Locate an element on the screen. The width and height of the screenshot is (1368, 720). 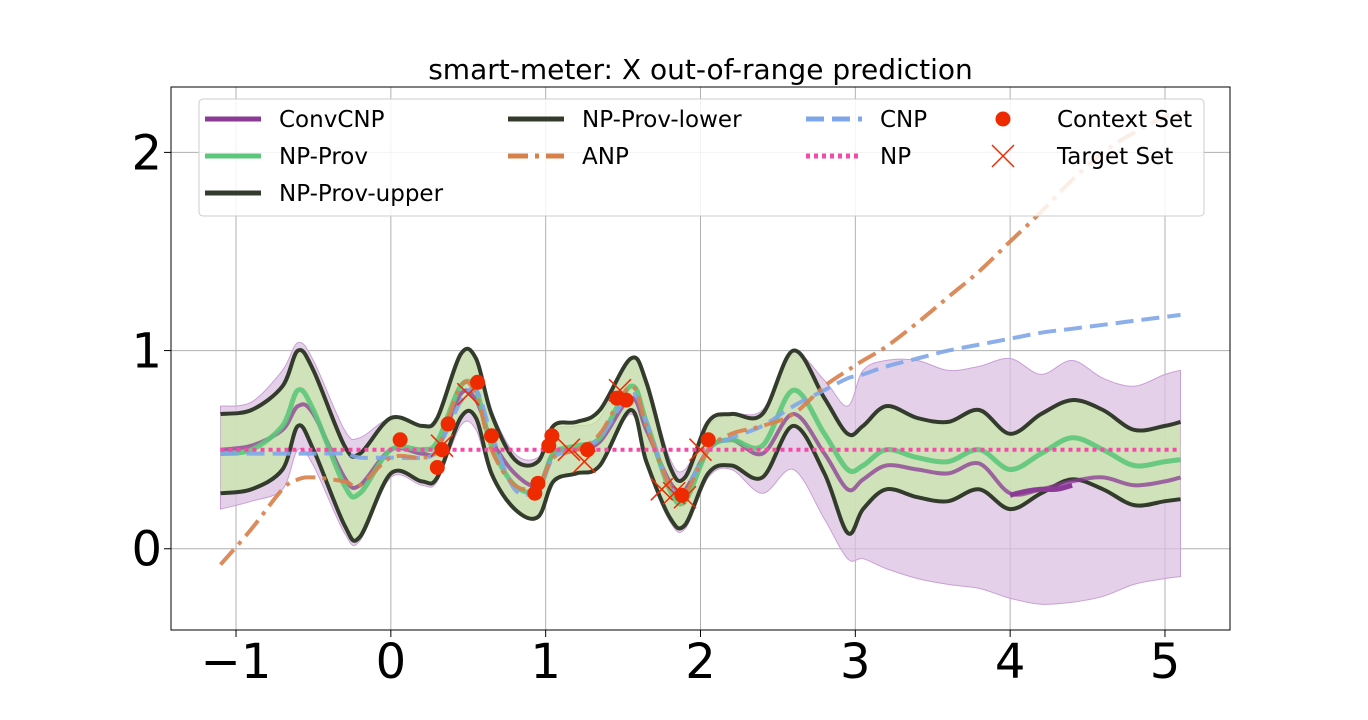
legend-item-np-prov-lower: NP-Prov-lower is located at coordinates (625, 120).